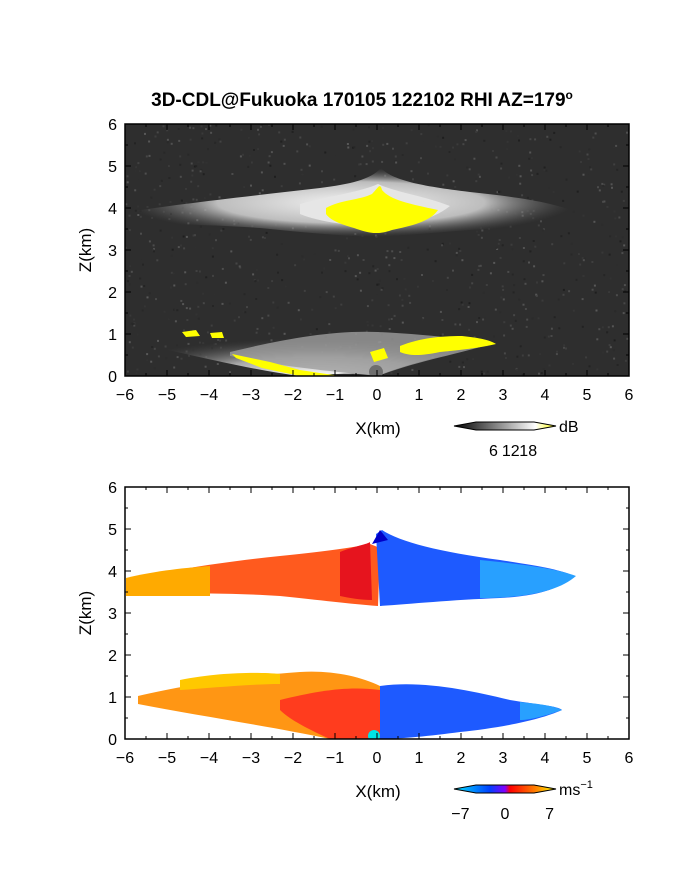  Describe the element at coordinates (112, 488) in the screenshot. I see `y-tick-label: 6` at that location.